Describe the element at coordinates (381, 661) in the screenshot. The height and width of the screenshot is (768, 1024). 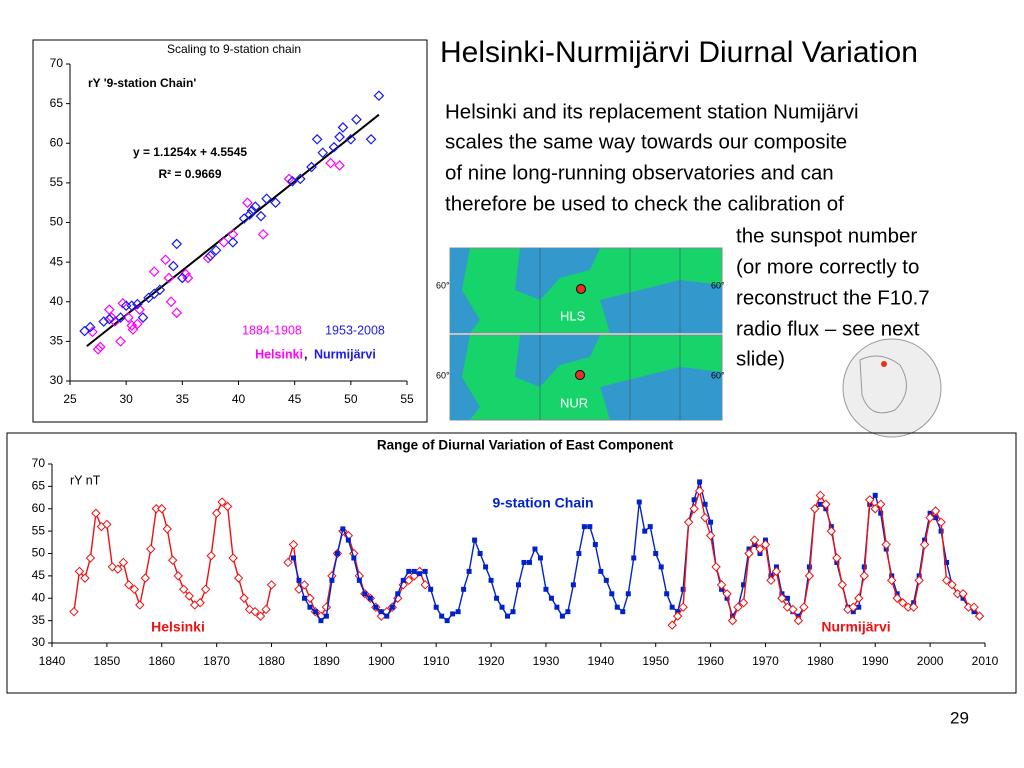
I see `x-tick-label: 1900` at that location.